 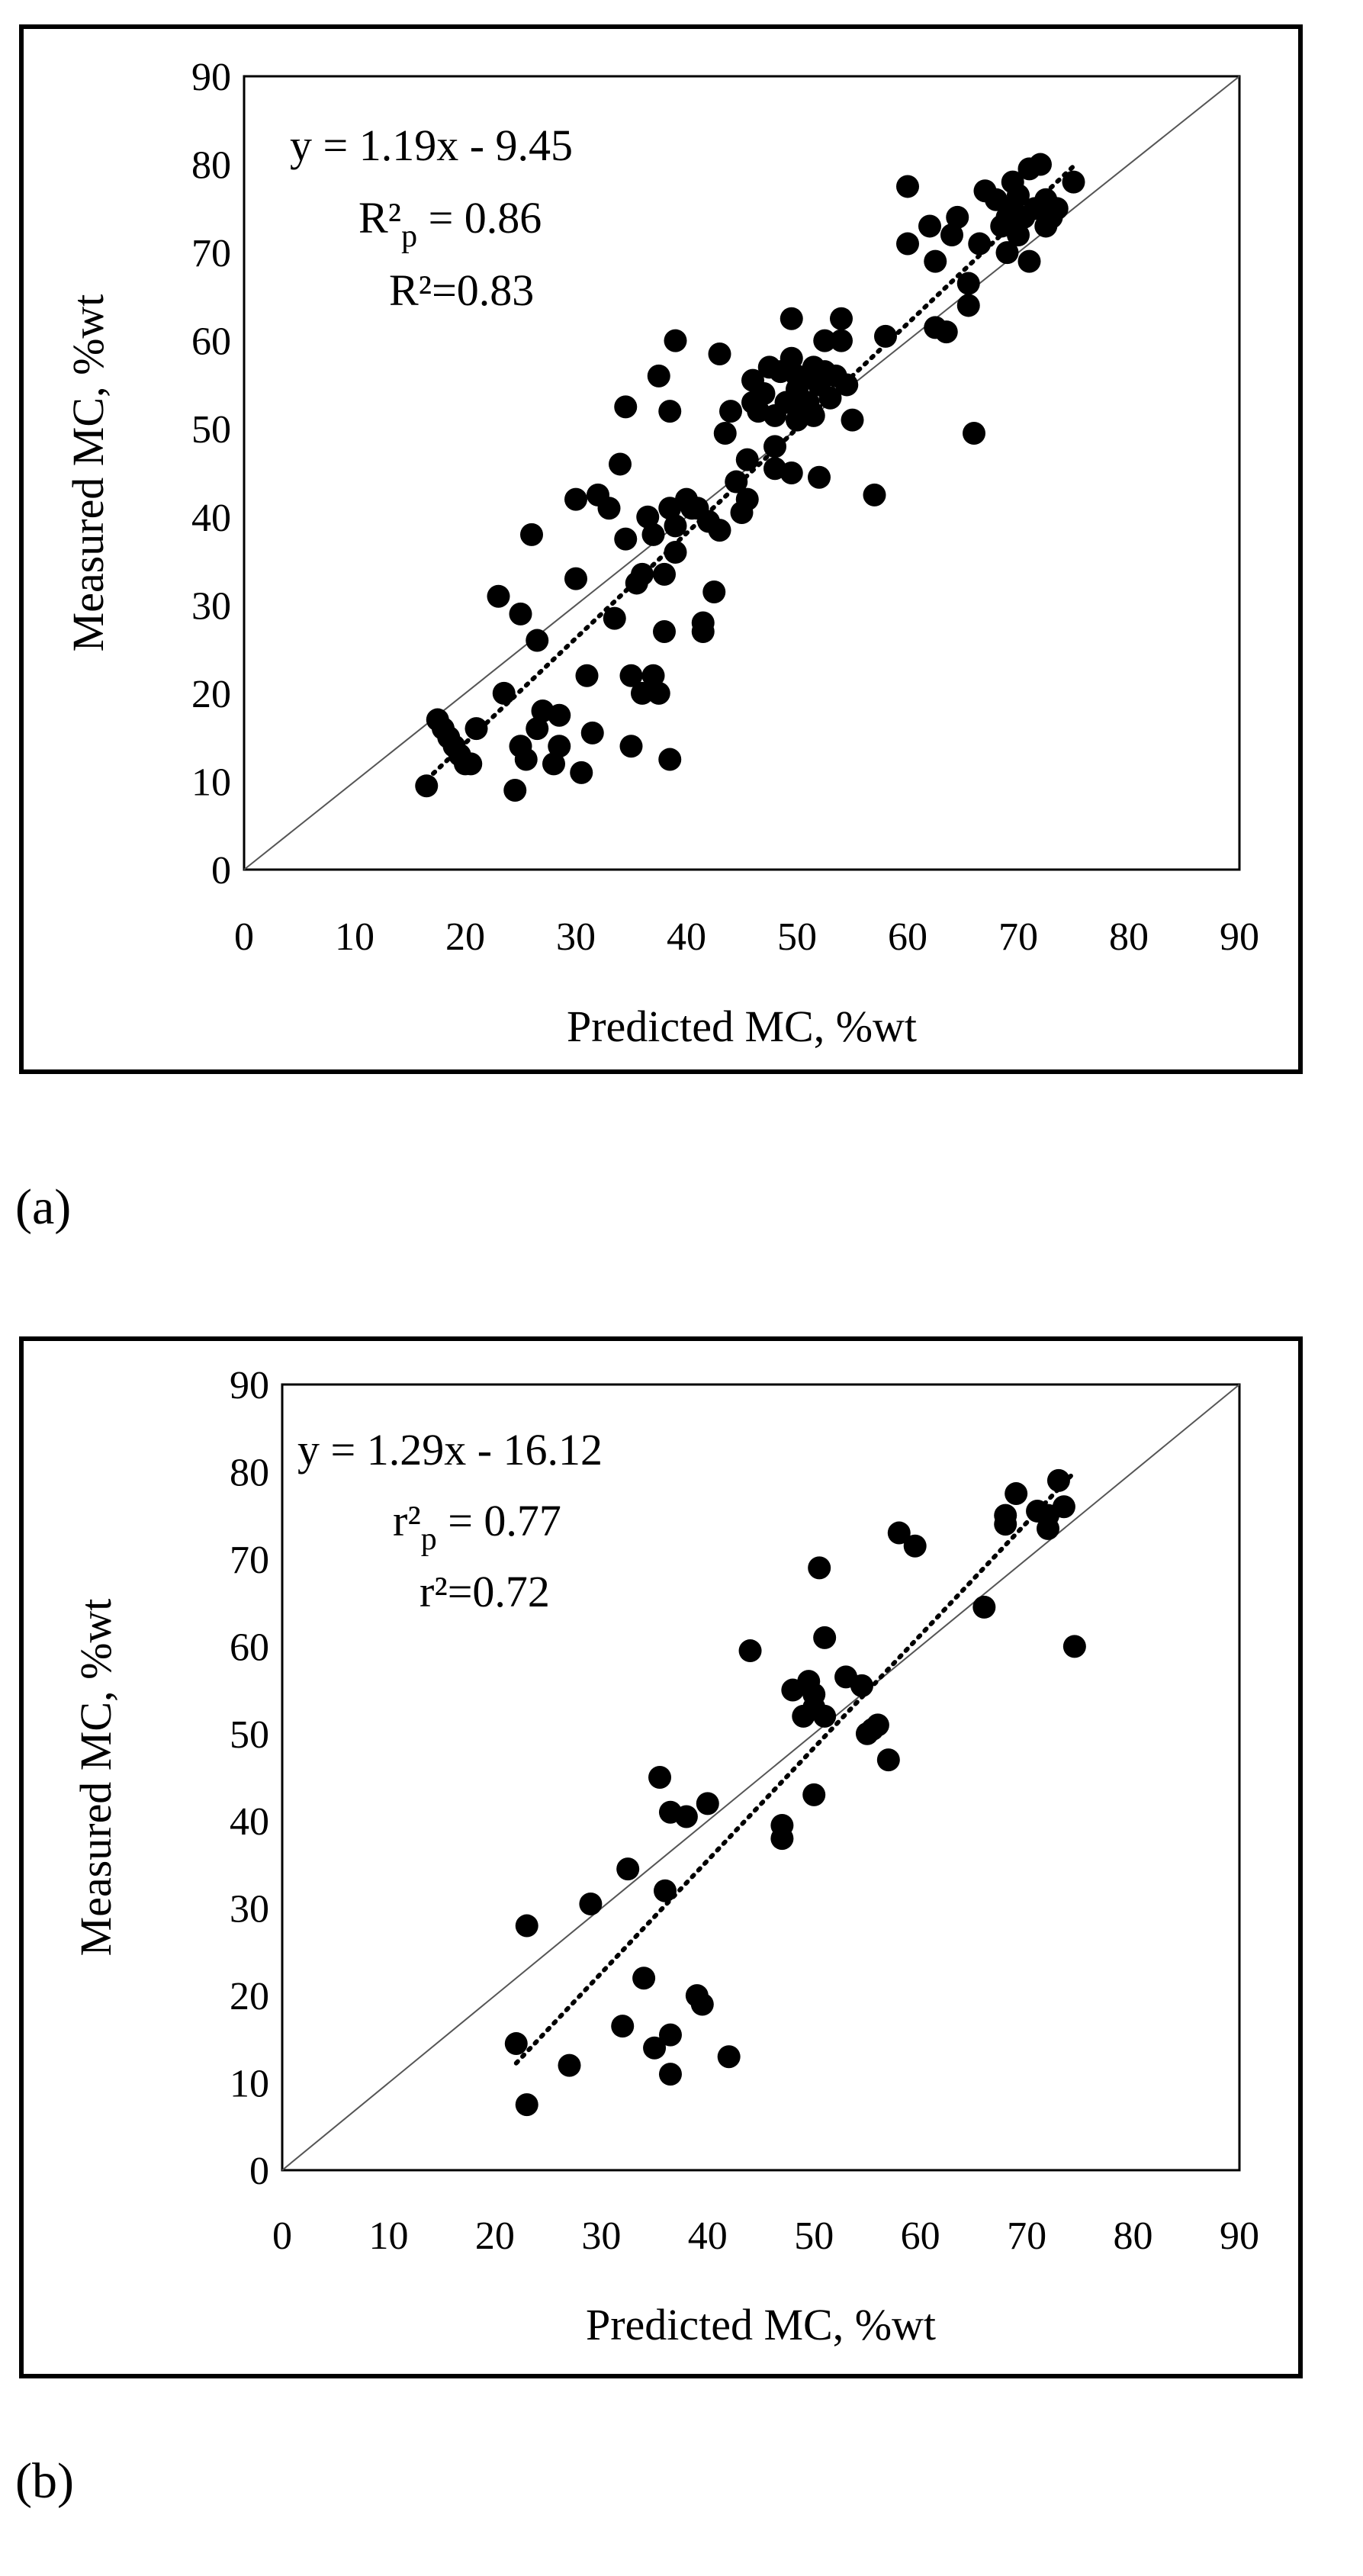 I want to click on equation-line-3: R²=0.83, so click(x=461, y=290).